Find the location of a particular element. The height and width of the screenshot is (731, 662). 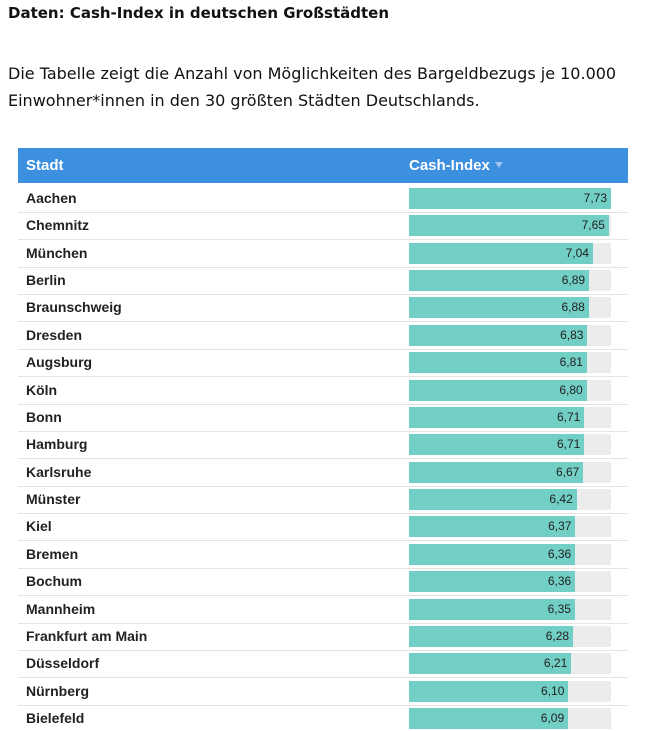

column-header: Stadt is located at coordinates (45, 165).